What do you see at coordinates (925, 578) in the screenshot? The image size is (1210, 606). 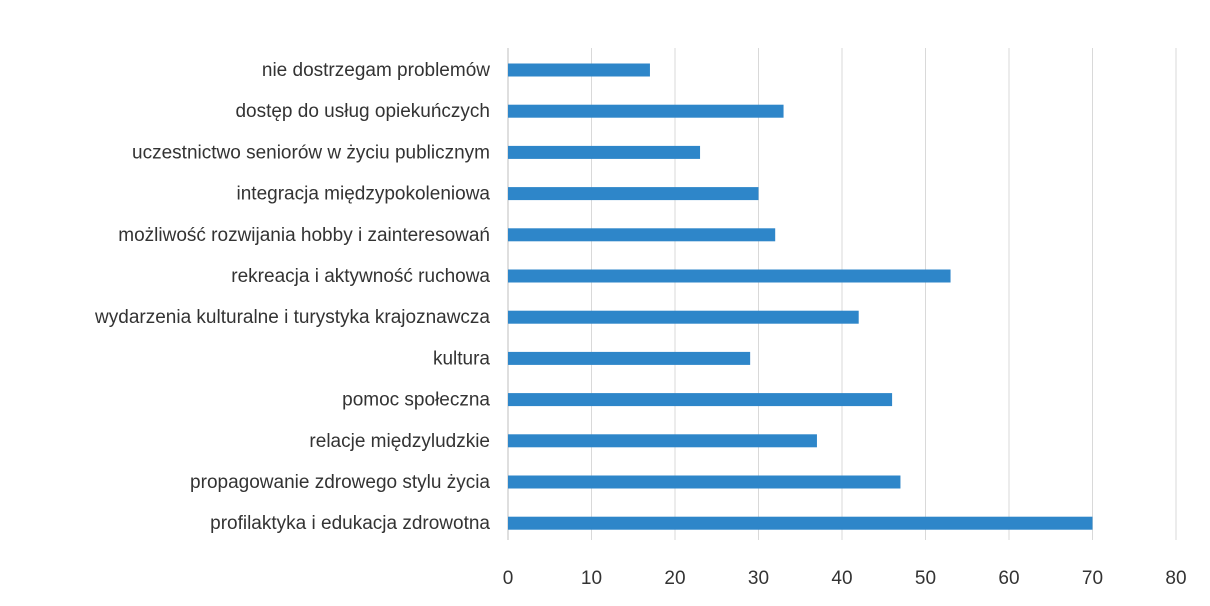 I see `x-tick-label: 50` at bounding box center [925, 578].